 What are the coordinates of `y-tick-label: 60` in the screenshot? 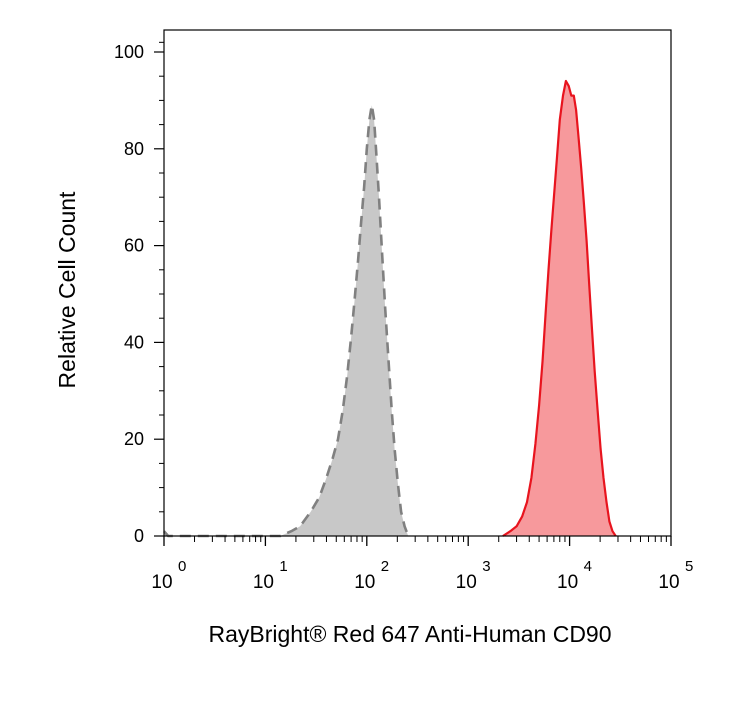 It's located at (134, 246).